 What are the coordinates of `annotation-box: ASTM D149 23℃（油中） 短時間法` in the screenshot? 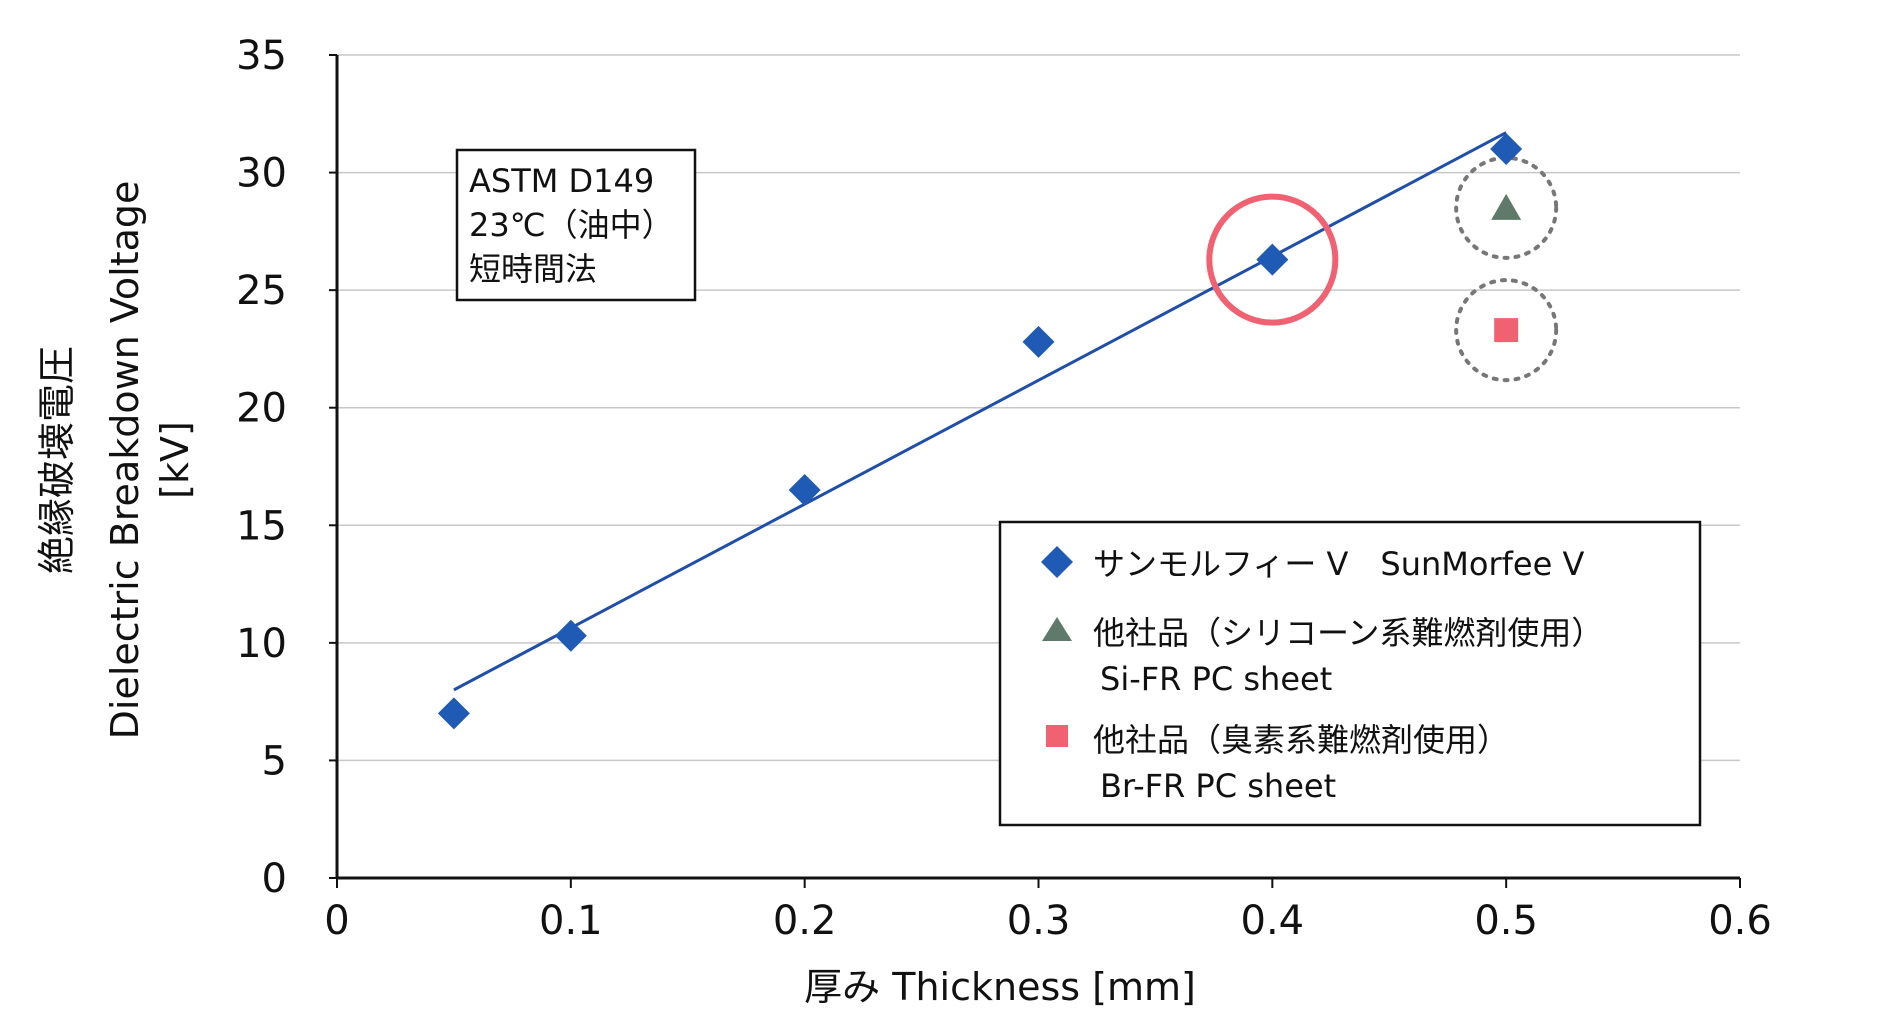 It's located at (576, 225).